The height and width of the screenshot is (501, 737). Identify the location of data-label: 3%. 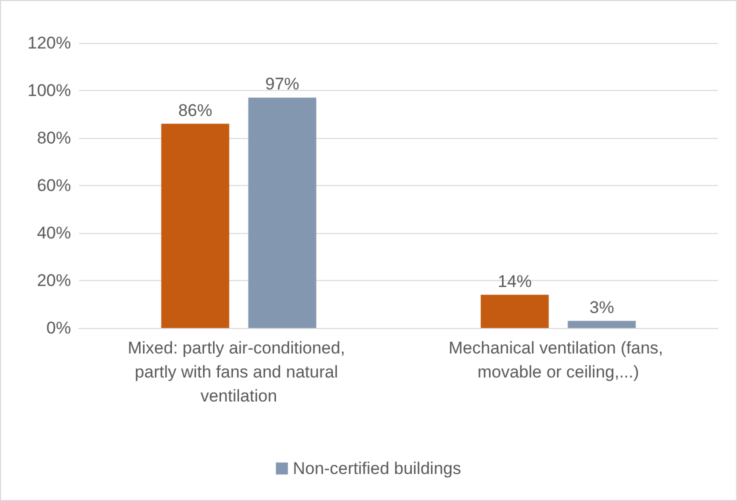
(601, 307).